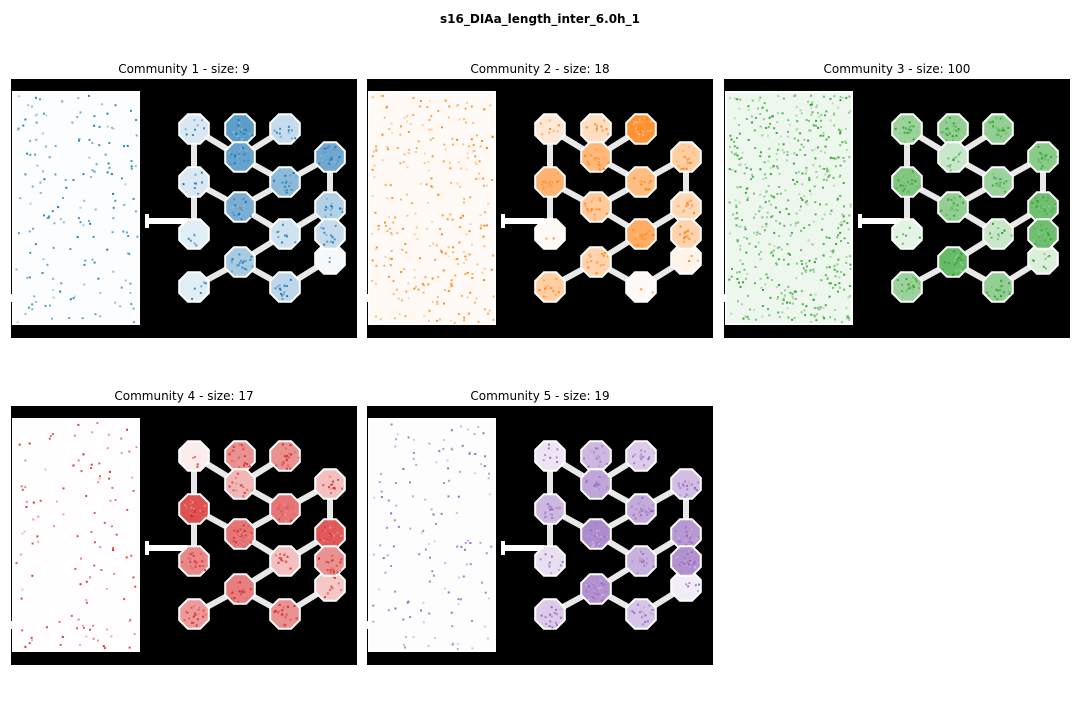  What do you see at coordinates (540, 19) in the screenshot?
I see `figure-title: s16_DIAa_length_inter_6.0h_1` at bounding box center [540, 19].